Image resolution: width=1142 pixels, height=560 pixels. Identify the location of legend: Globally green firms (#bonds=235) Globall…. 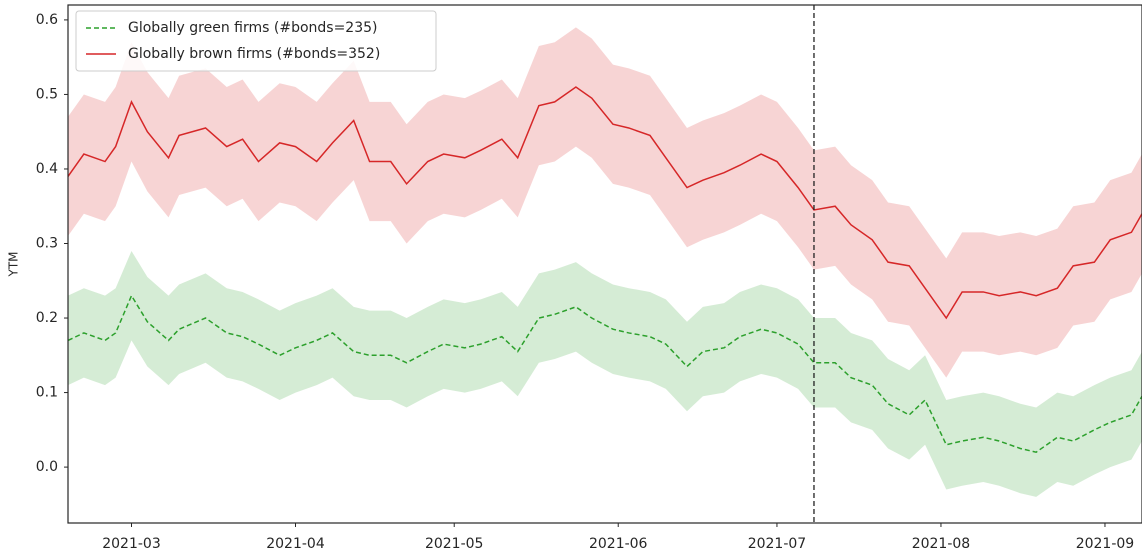
(256, 41).